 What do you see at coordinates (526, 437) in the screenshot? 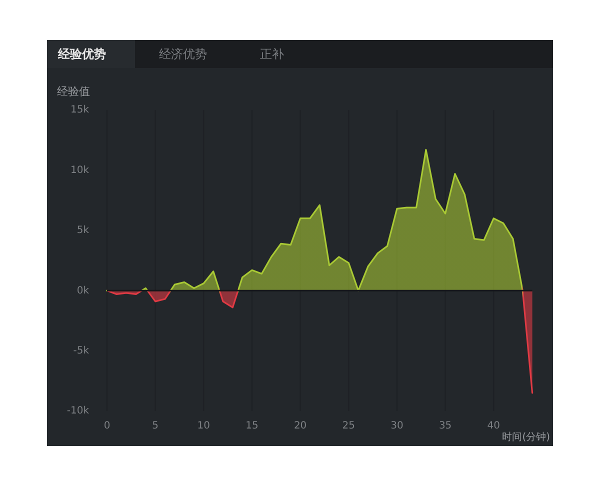
I see `x-axis-title: 时间(分钟)` at bounding box center [526, 437].